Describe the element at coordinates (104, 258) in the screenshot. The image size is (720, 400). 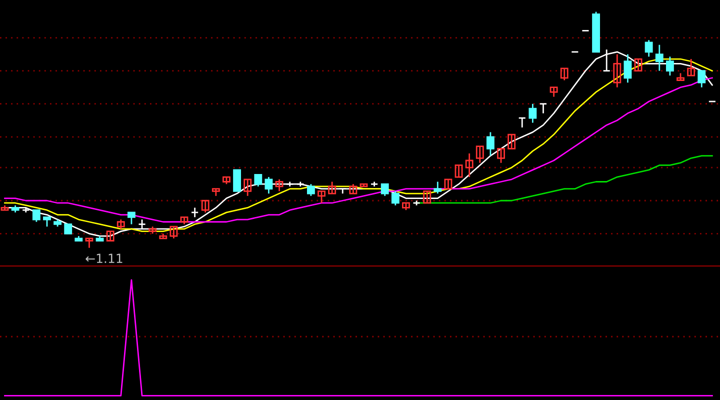
I see `text: ←1.11` at that location.